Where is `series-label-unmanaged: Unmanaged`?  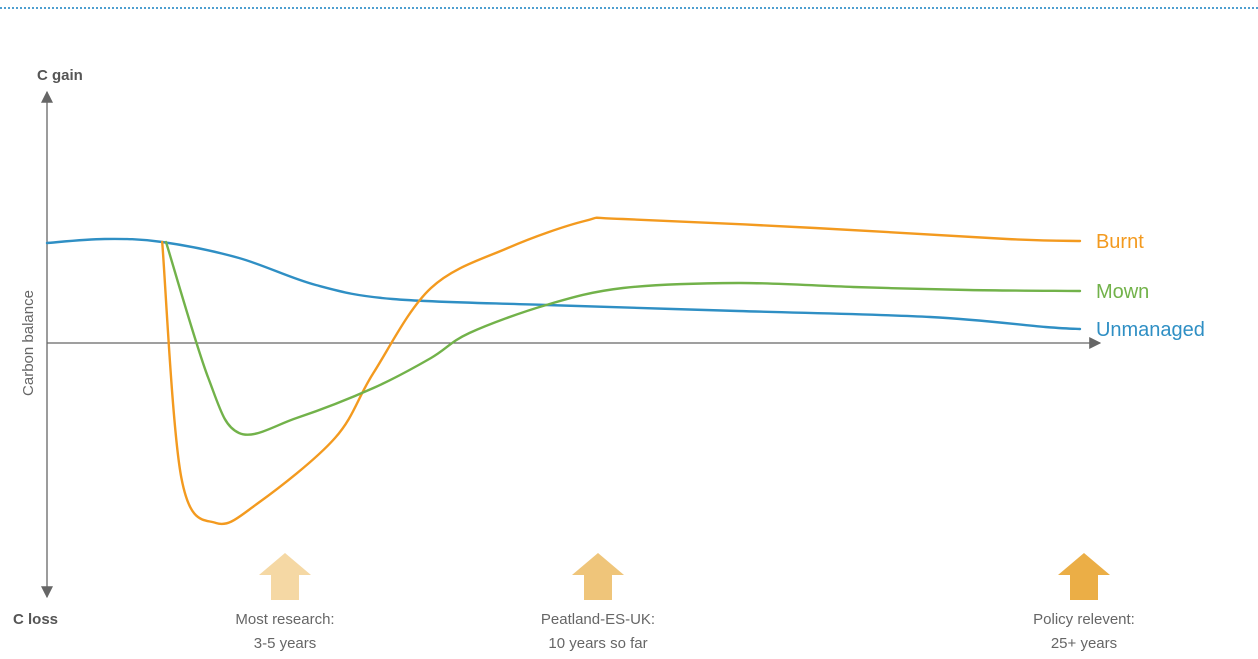
series-label-unmanaged: Unmanaged is located at coordinates (1150, 330).